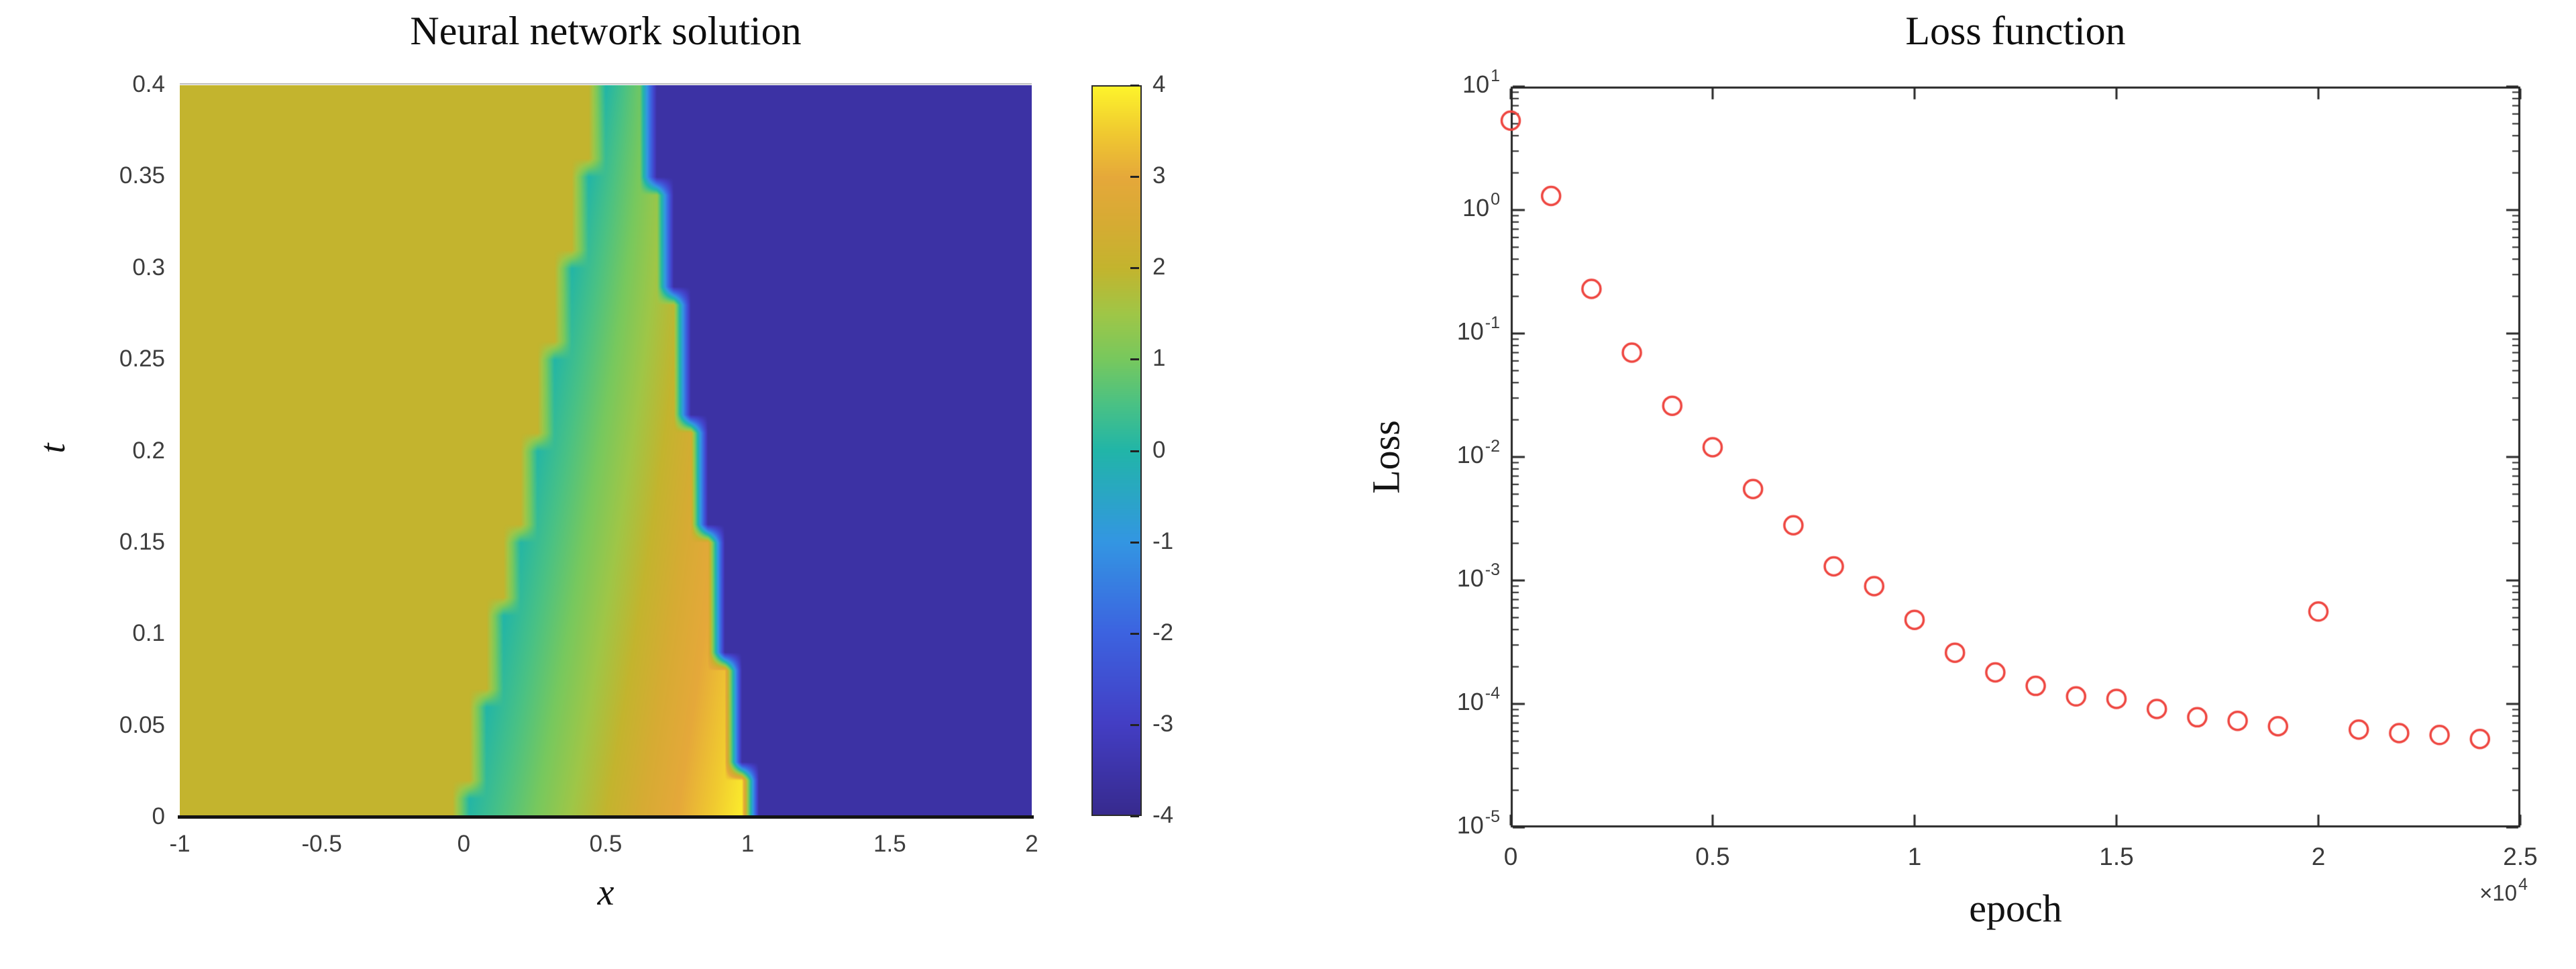 The image size is (2576, 969). Describe the element at coordinates (606, 31) in the screenshot. I see `heatmap-title: Neural network solution` at that location.